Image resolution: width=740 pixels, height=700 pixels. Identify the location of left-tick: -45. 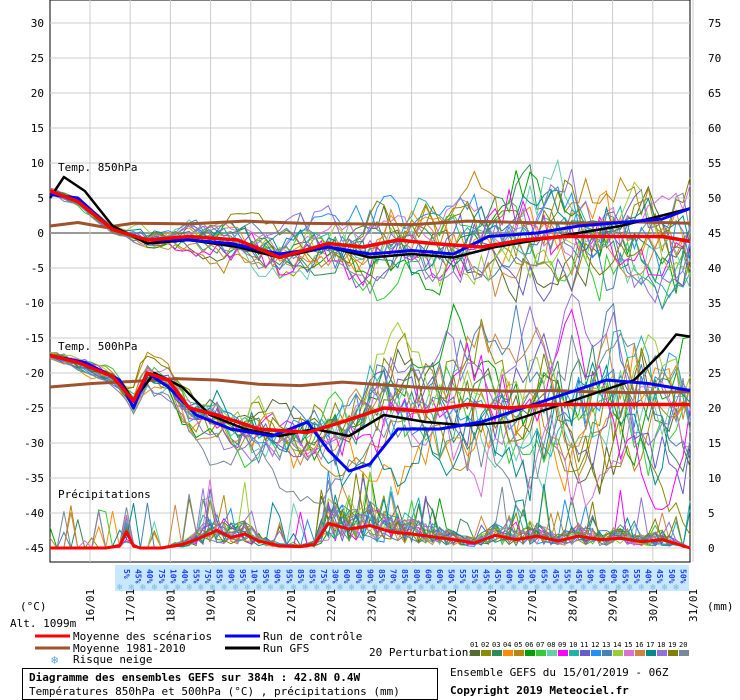
(34, 548).